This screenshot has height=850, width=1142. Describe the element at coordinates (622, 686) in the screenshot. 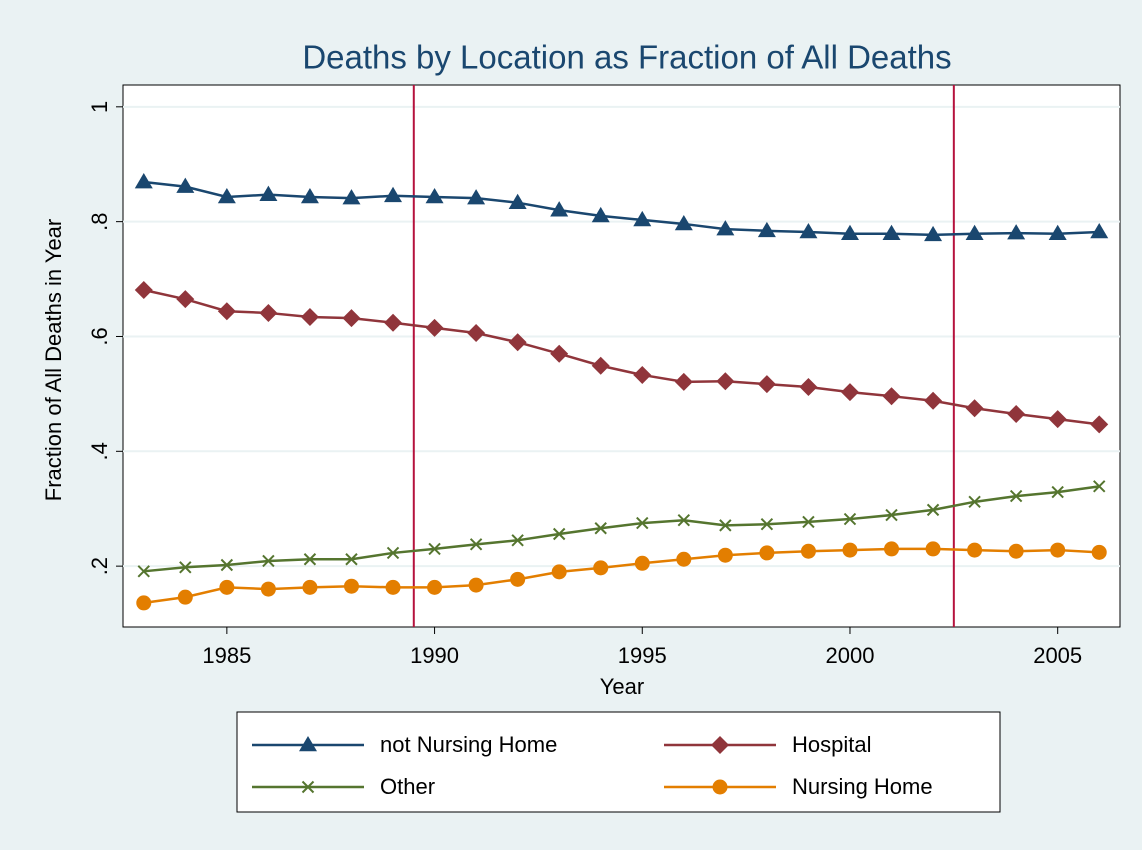

I see `x-axis-title: Year` at that location.